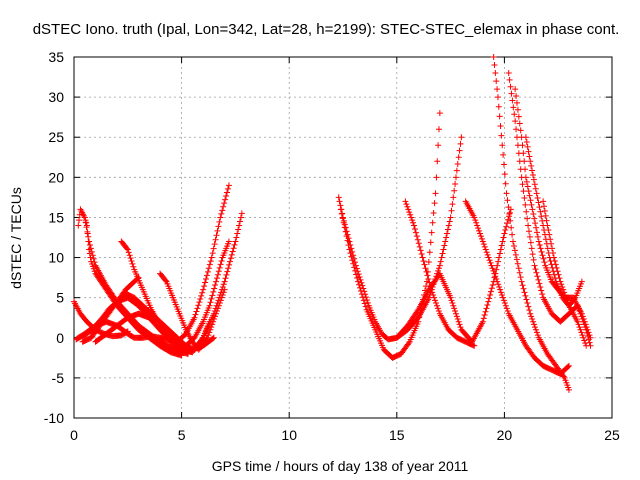  Describe the element at coordinates (612, 435) in the screenshot. I see `x-tick-label: 25` at that location.